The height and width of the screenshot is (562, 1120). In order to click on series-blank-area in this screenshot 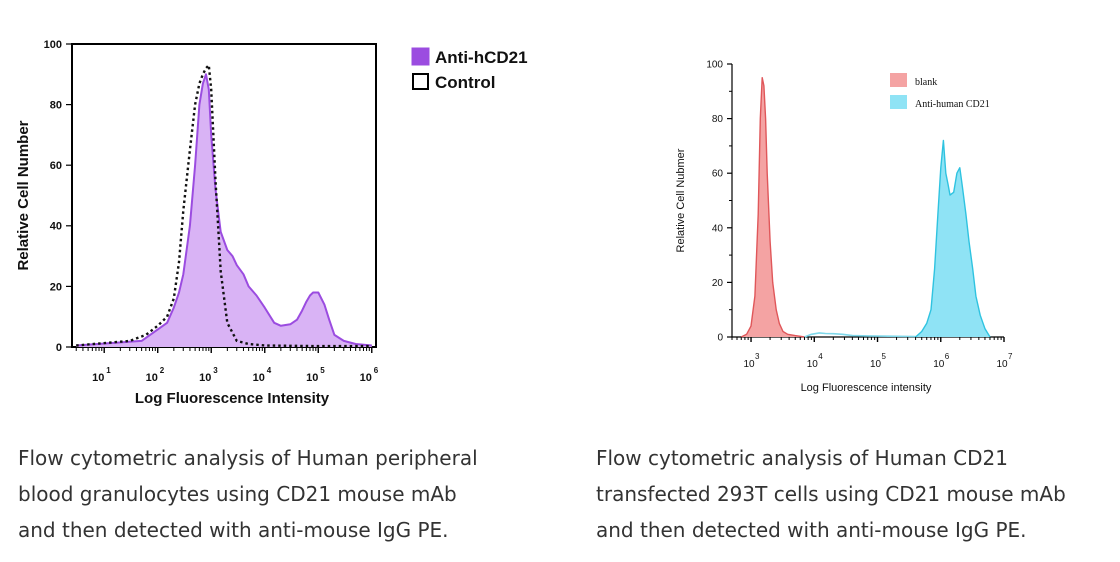, I will do `click(773, 207)`.